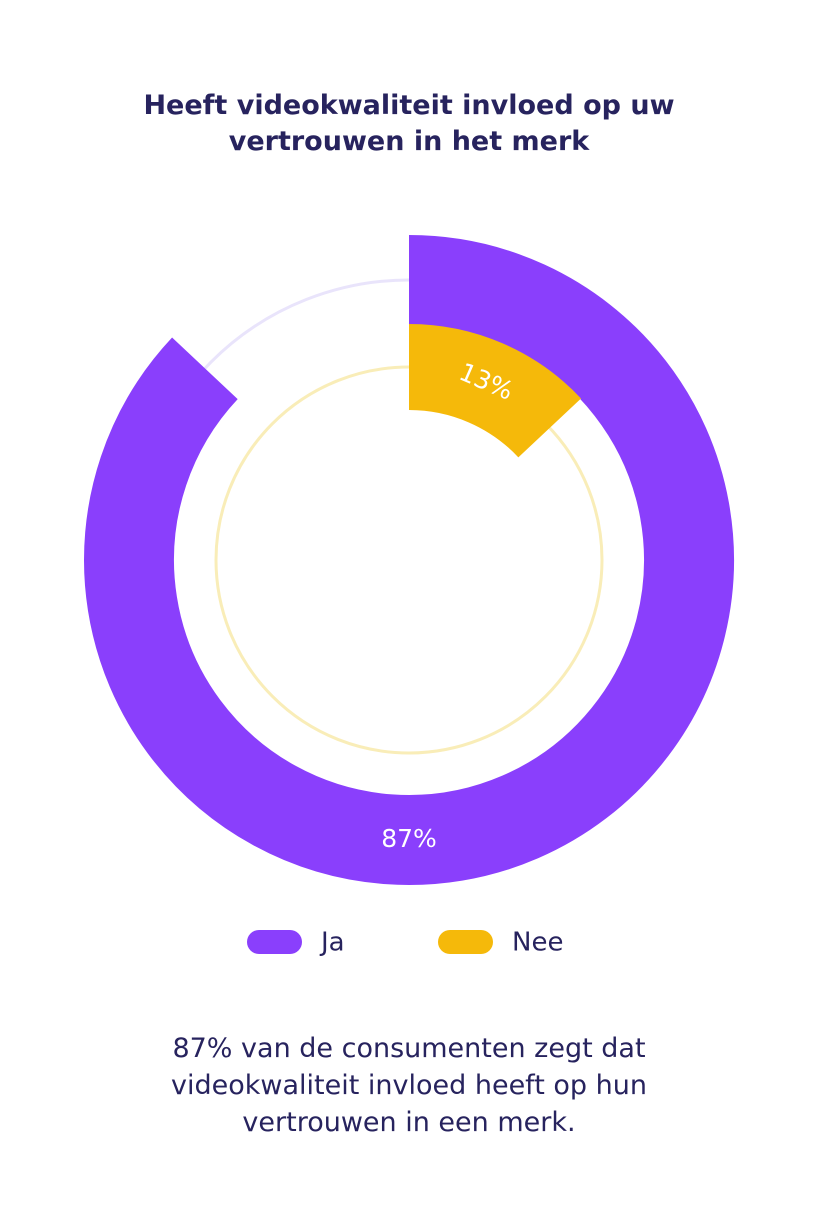  Describe the element at coordinates (494, 391) in the screenshot. I see `ring-arc` at that location.